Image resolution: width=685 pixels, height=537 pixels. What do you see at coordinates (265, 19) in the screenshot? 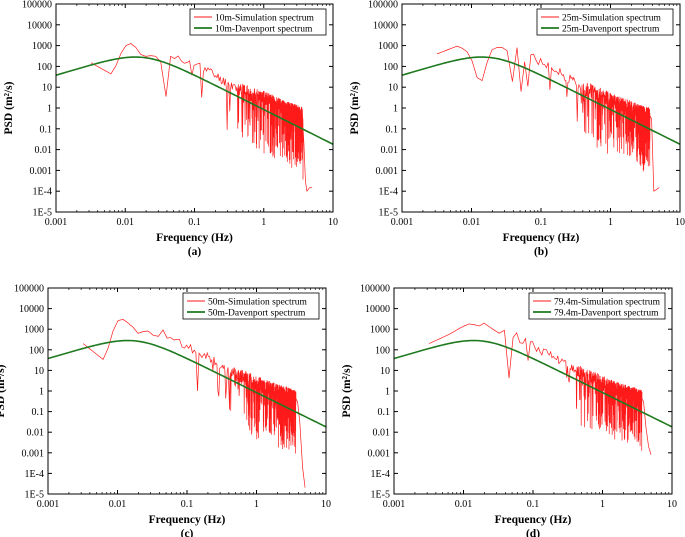
I see `legend-entry: 10m-Simulation spectrum` at bounding box center [265, 19].